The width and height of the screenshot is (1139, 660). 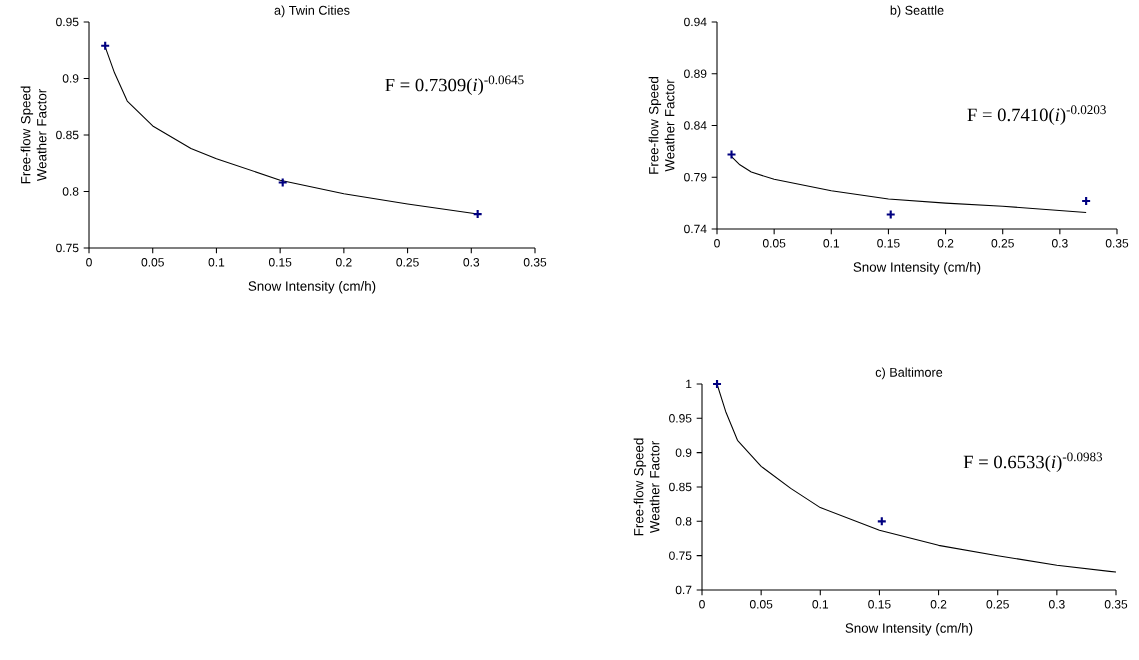 I want to click on y-tick-label: 0.89, so click(x=695, y=73).